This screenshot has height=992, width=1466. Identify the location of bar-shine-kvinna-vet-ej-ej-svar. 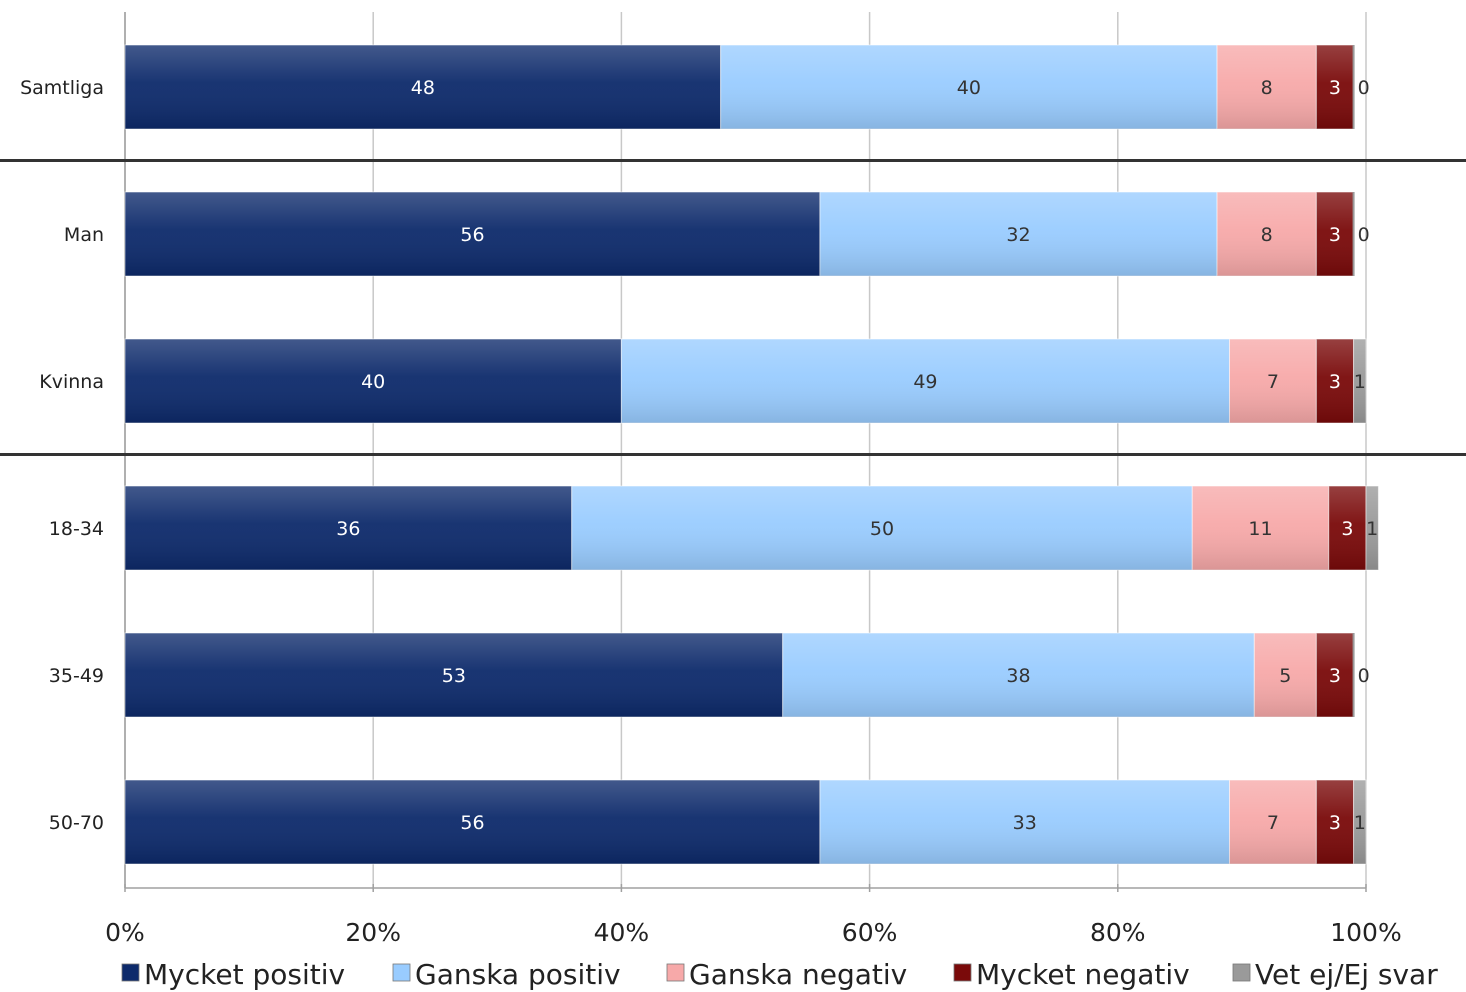
(1359, 381).